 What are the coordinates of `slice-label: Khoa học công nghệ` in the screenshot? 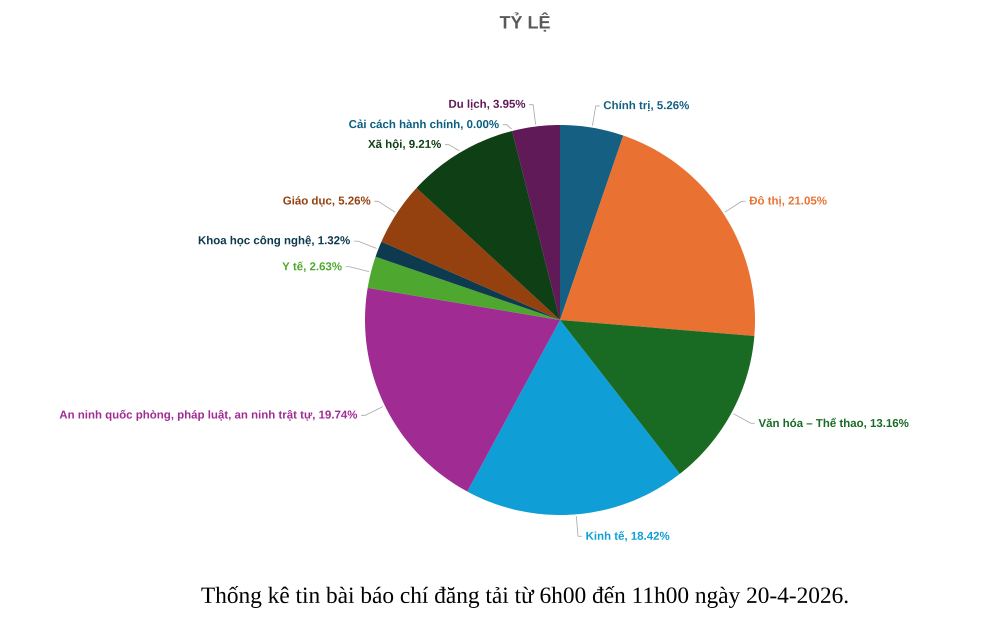 It's located at (254, 241).